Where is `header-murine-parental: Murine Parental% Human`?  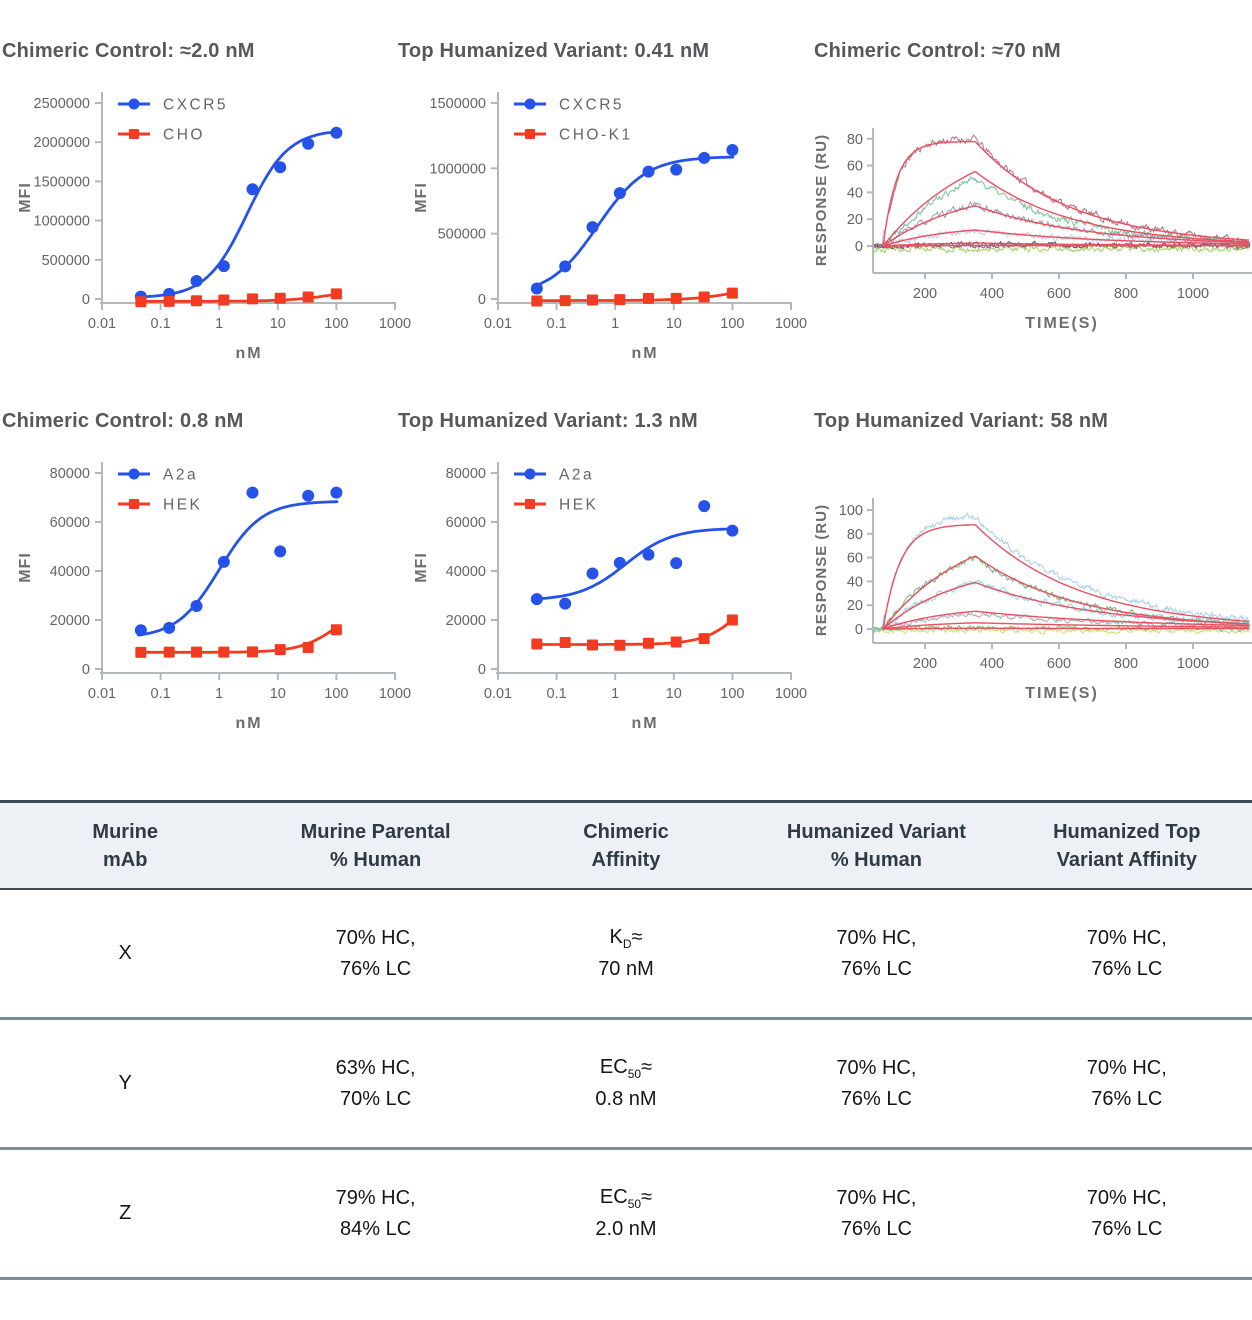 header-murine-parental: Murine Parental% Human is located at coordinates (375, 845).